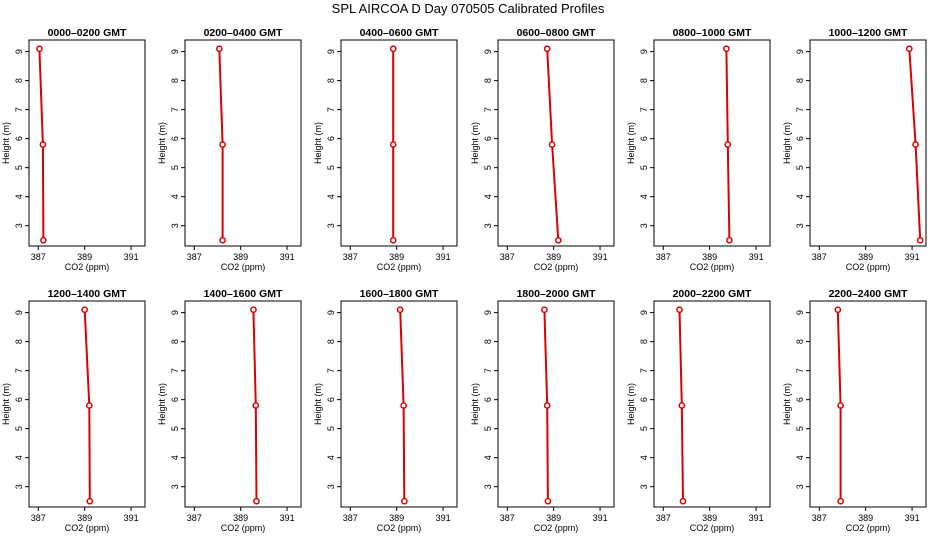 The width and height of the screenshot is (936, 540). I want to click on panel-title: 0200–0400 GMT, so click(243, 33).